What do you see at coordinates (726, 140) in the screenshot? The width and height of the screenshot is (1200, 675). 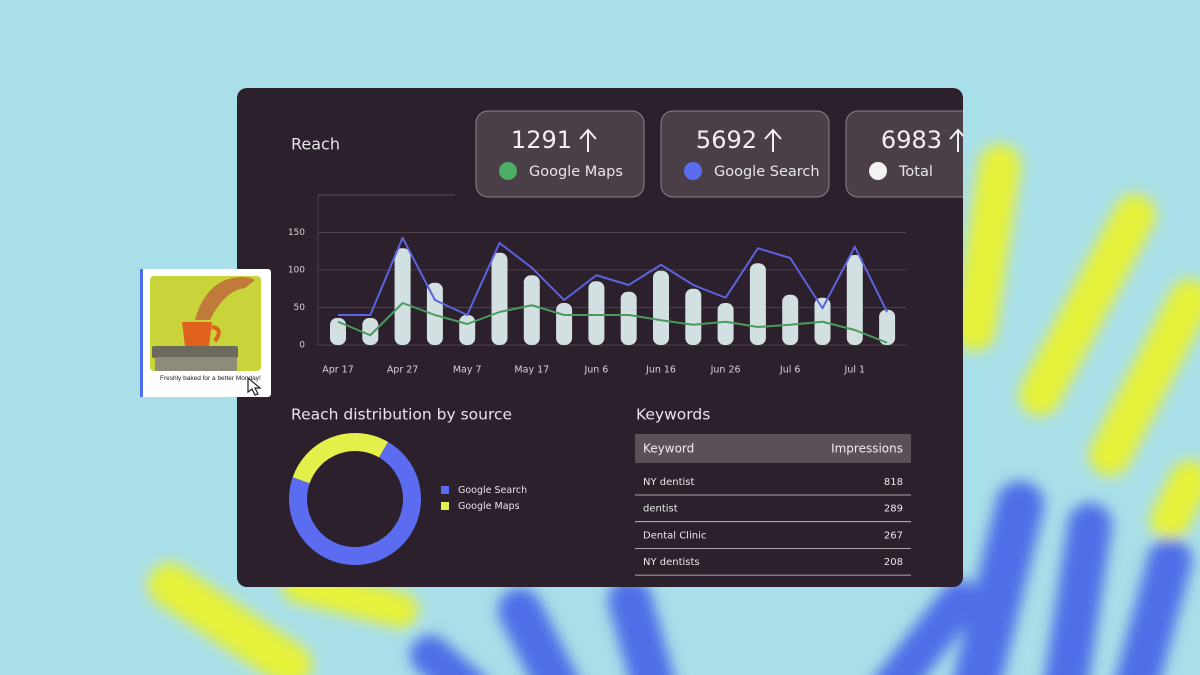 I see `stat-value: 5692` at bounding box center [726, 140].